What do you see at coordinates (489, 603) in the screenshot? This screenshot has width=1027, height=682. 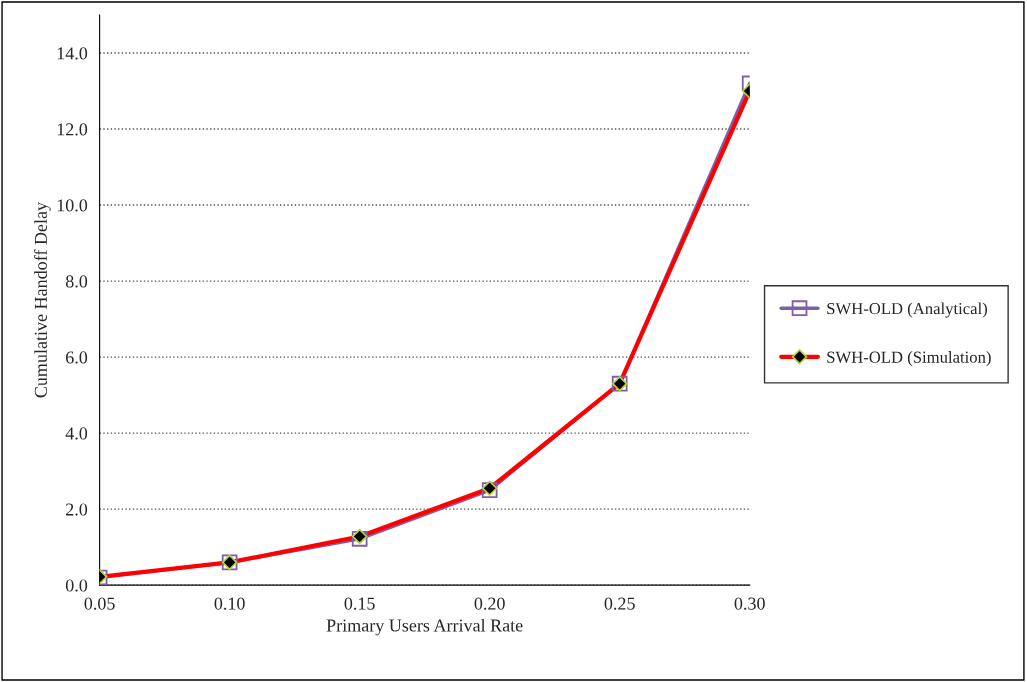 I see `x-tick-label: 0.20` at bounding box center [489, 603].